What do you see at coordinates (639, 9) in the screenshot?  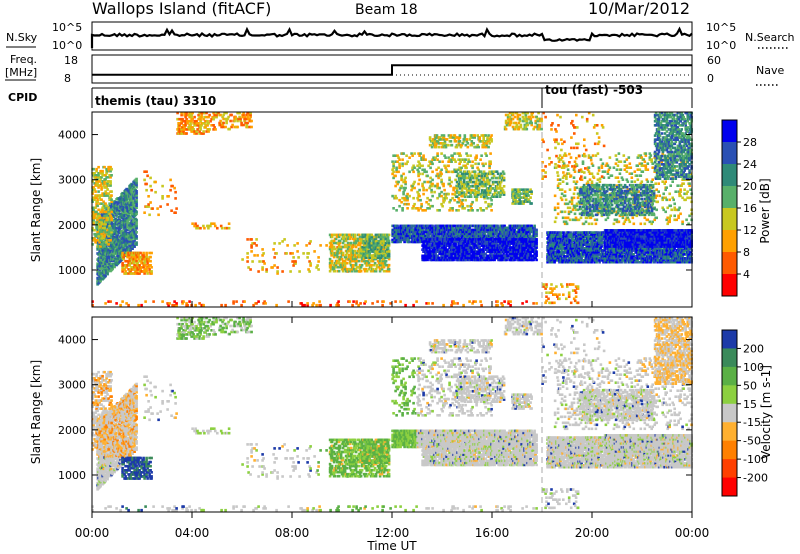 I see `date-label: 10/Mar/2012` at bounding box center [639, 9].